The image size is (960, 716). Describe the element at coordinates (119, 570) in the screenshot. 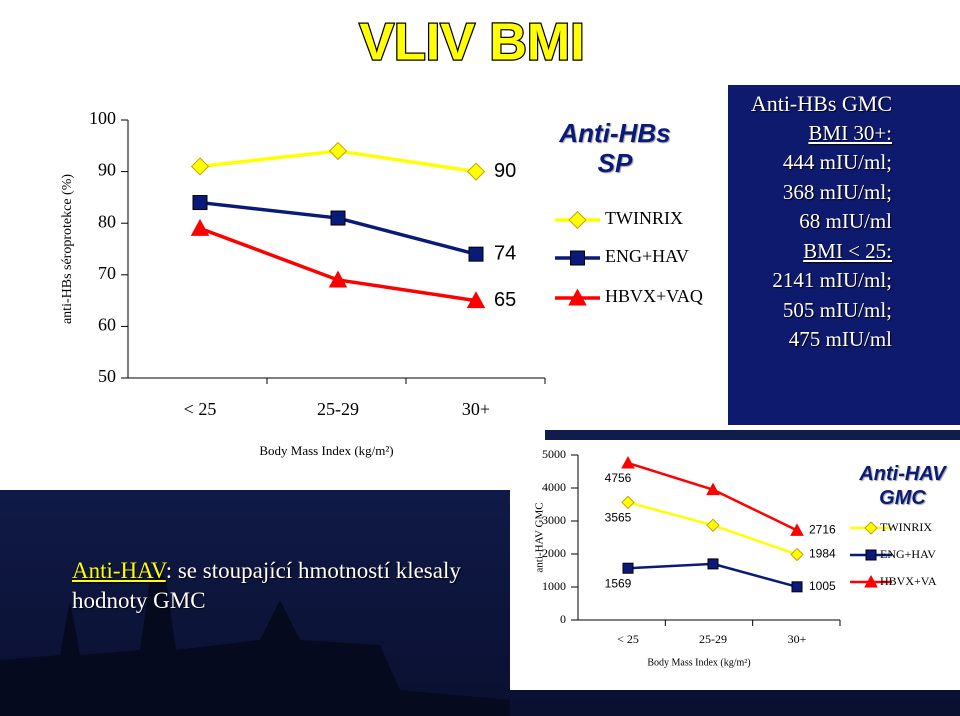

I see `note-highlight: Anti-HAV` at that location.